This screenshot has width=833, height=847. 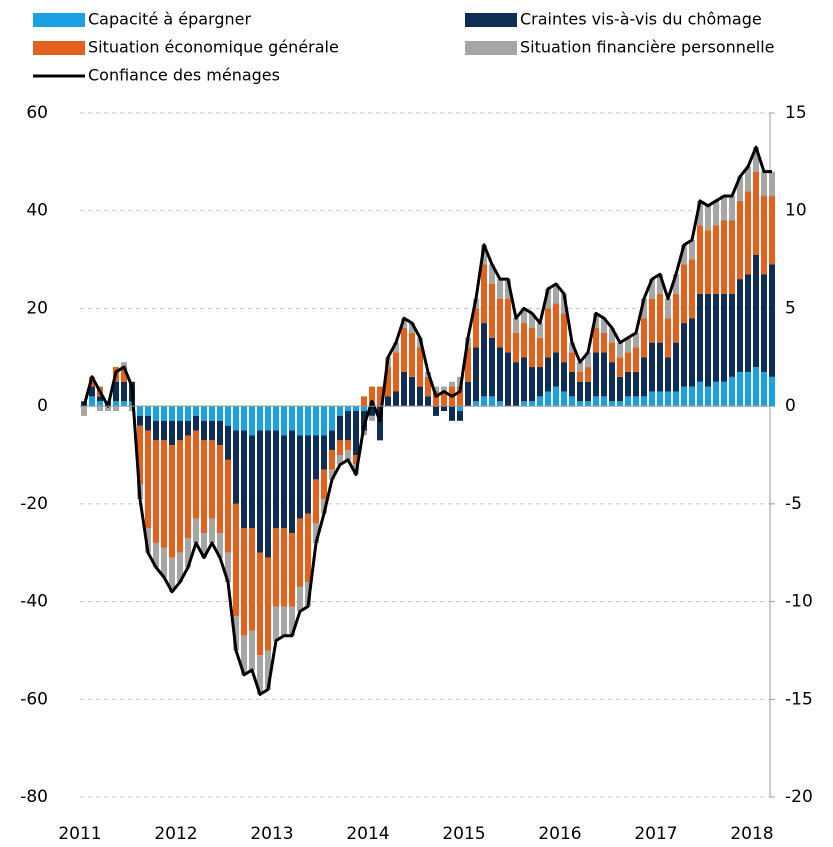 What do you see at coordinates (751, 834) in the screenshot?
I see `x-tick-label: 2018` at bounding box center [751, 834].